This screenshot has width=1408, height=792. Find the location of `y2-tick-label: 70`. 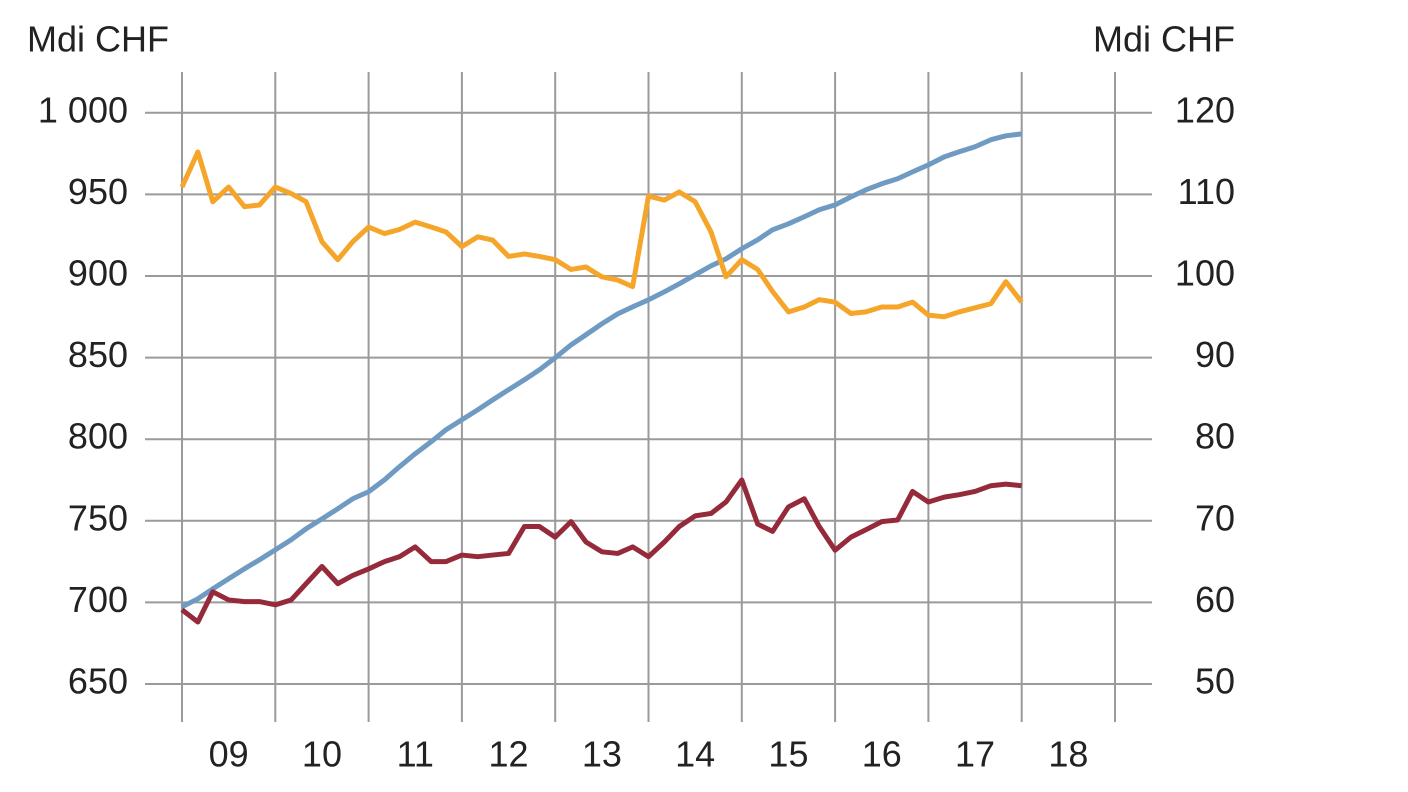

y2-tick-label: 70 is located at coordinates (1215, 517).